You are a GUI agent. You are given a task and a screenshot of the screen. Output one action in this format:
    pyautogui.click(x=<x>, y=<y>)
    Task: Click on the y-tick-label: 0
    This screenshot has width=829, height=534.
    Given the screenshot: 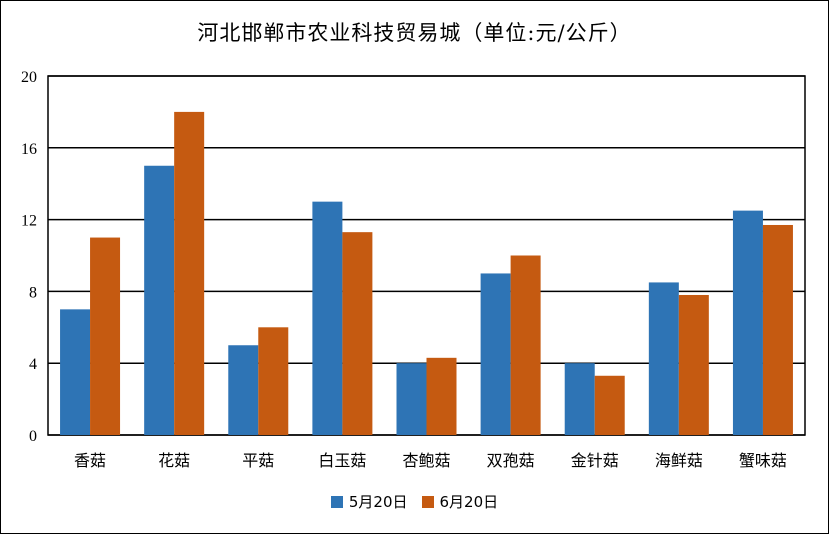 What is the action you would take?
    pyautogui.click(x=33, y=436)
    